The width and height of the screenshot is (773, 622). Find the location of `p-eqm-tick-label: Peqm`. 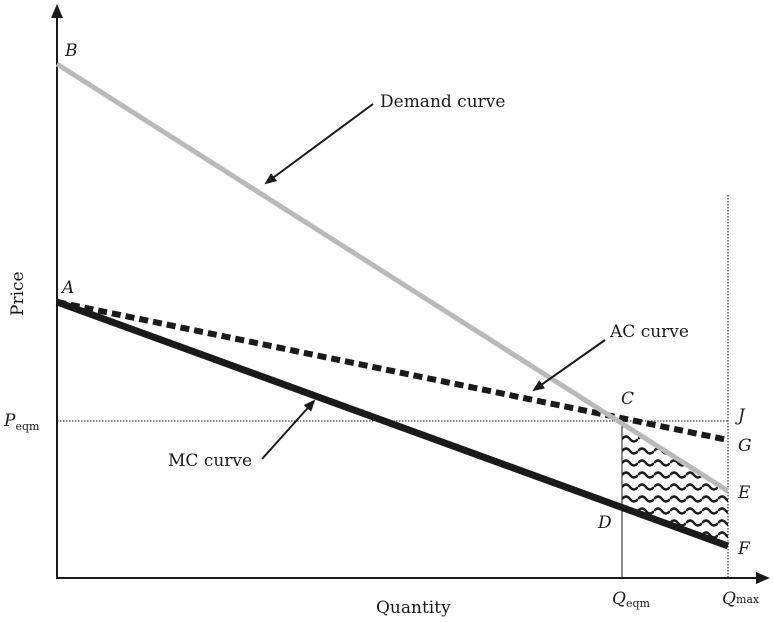

p-eqm-tick-label: Peqm is located at coordinates (21, 422).